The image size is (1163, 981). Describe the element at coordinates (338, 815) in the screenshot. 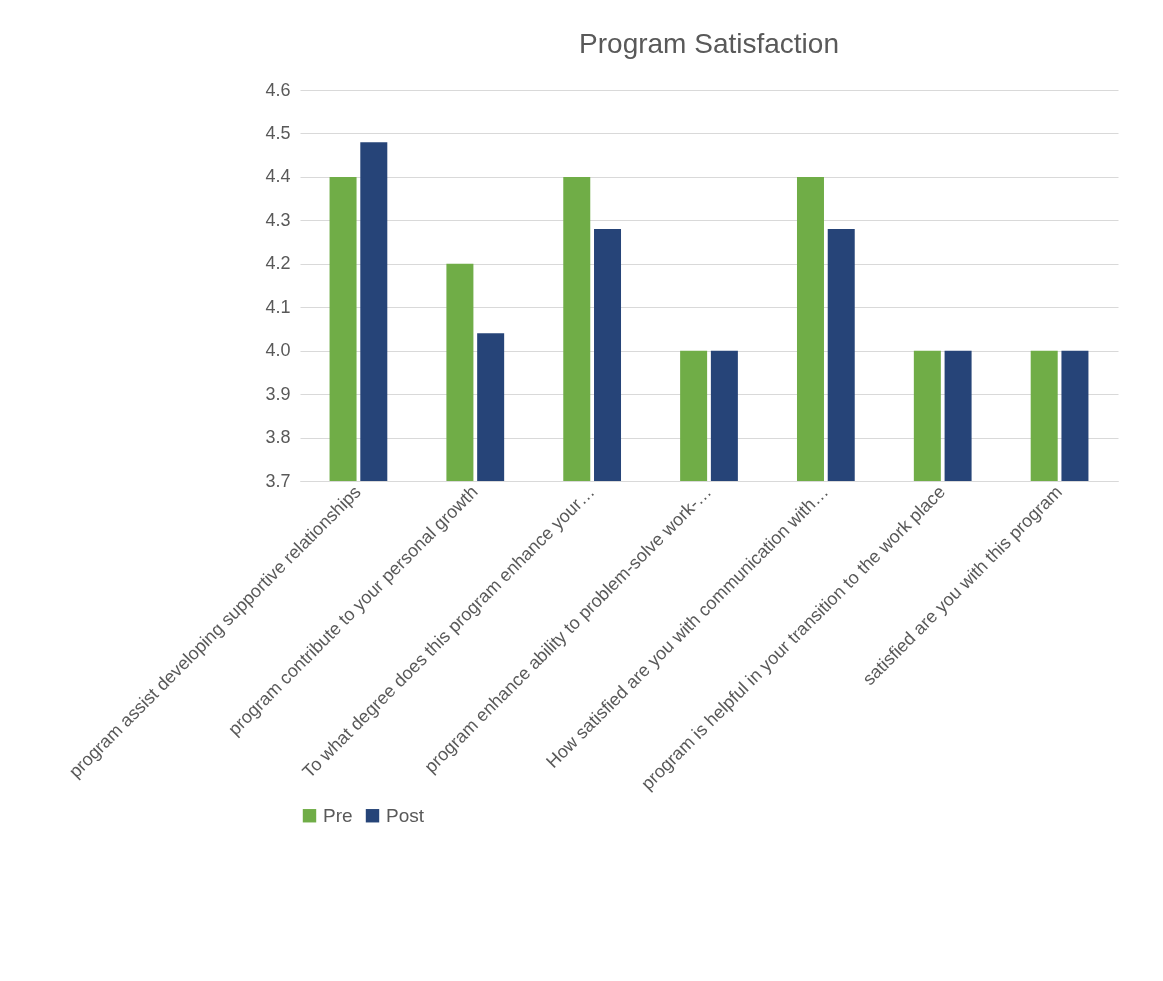

I see `legend-label: Pre` at that location.